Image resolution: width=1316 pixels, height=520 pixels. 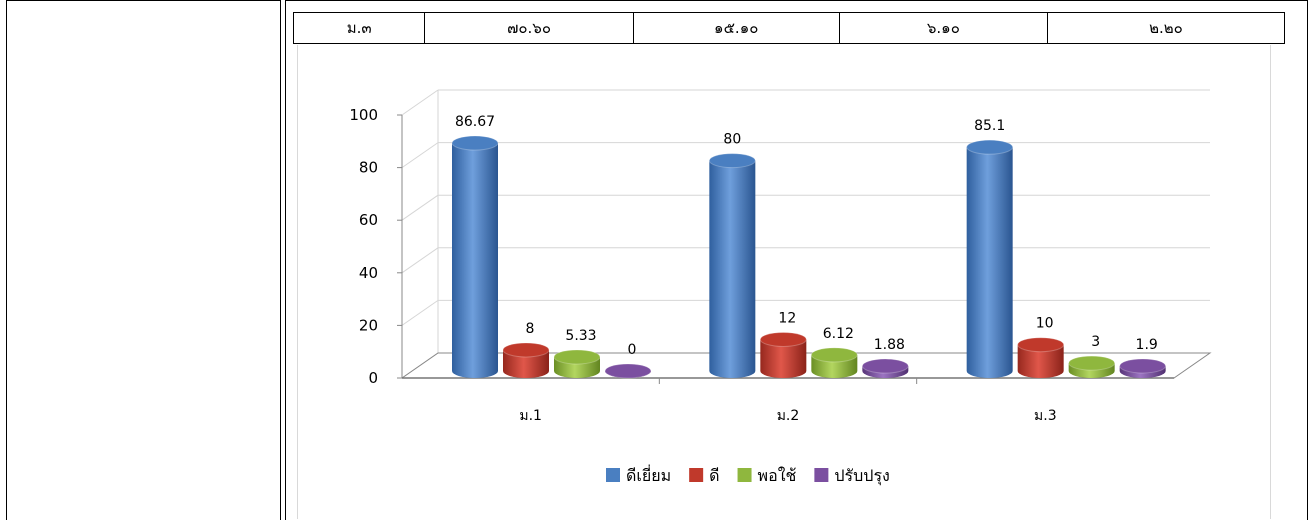 I want to click on data-label: 6.12, so click(x=838, y=334).